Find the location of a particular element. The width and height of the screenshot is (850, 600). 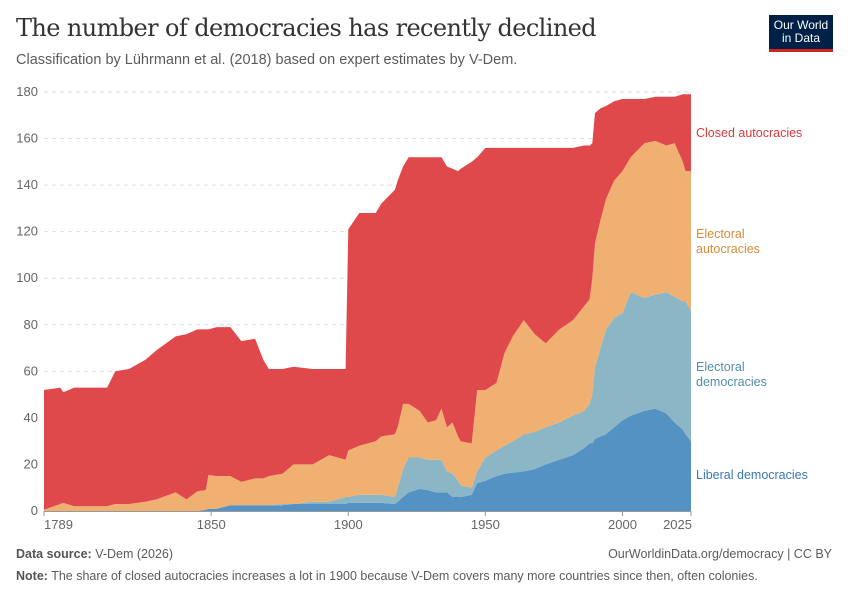

note-label: Note: is located at coordinates (32, 576).